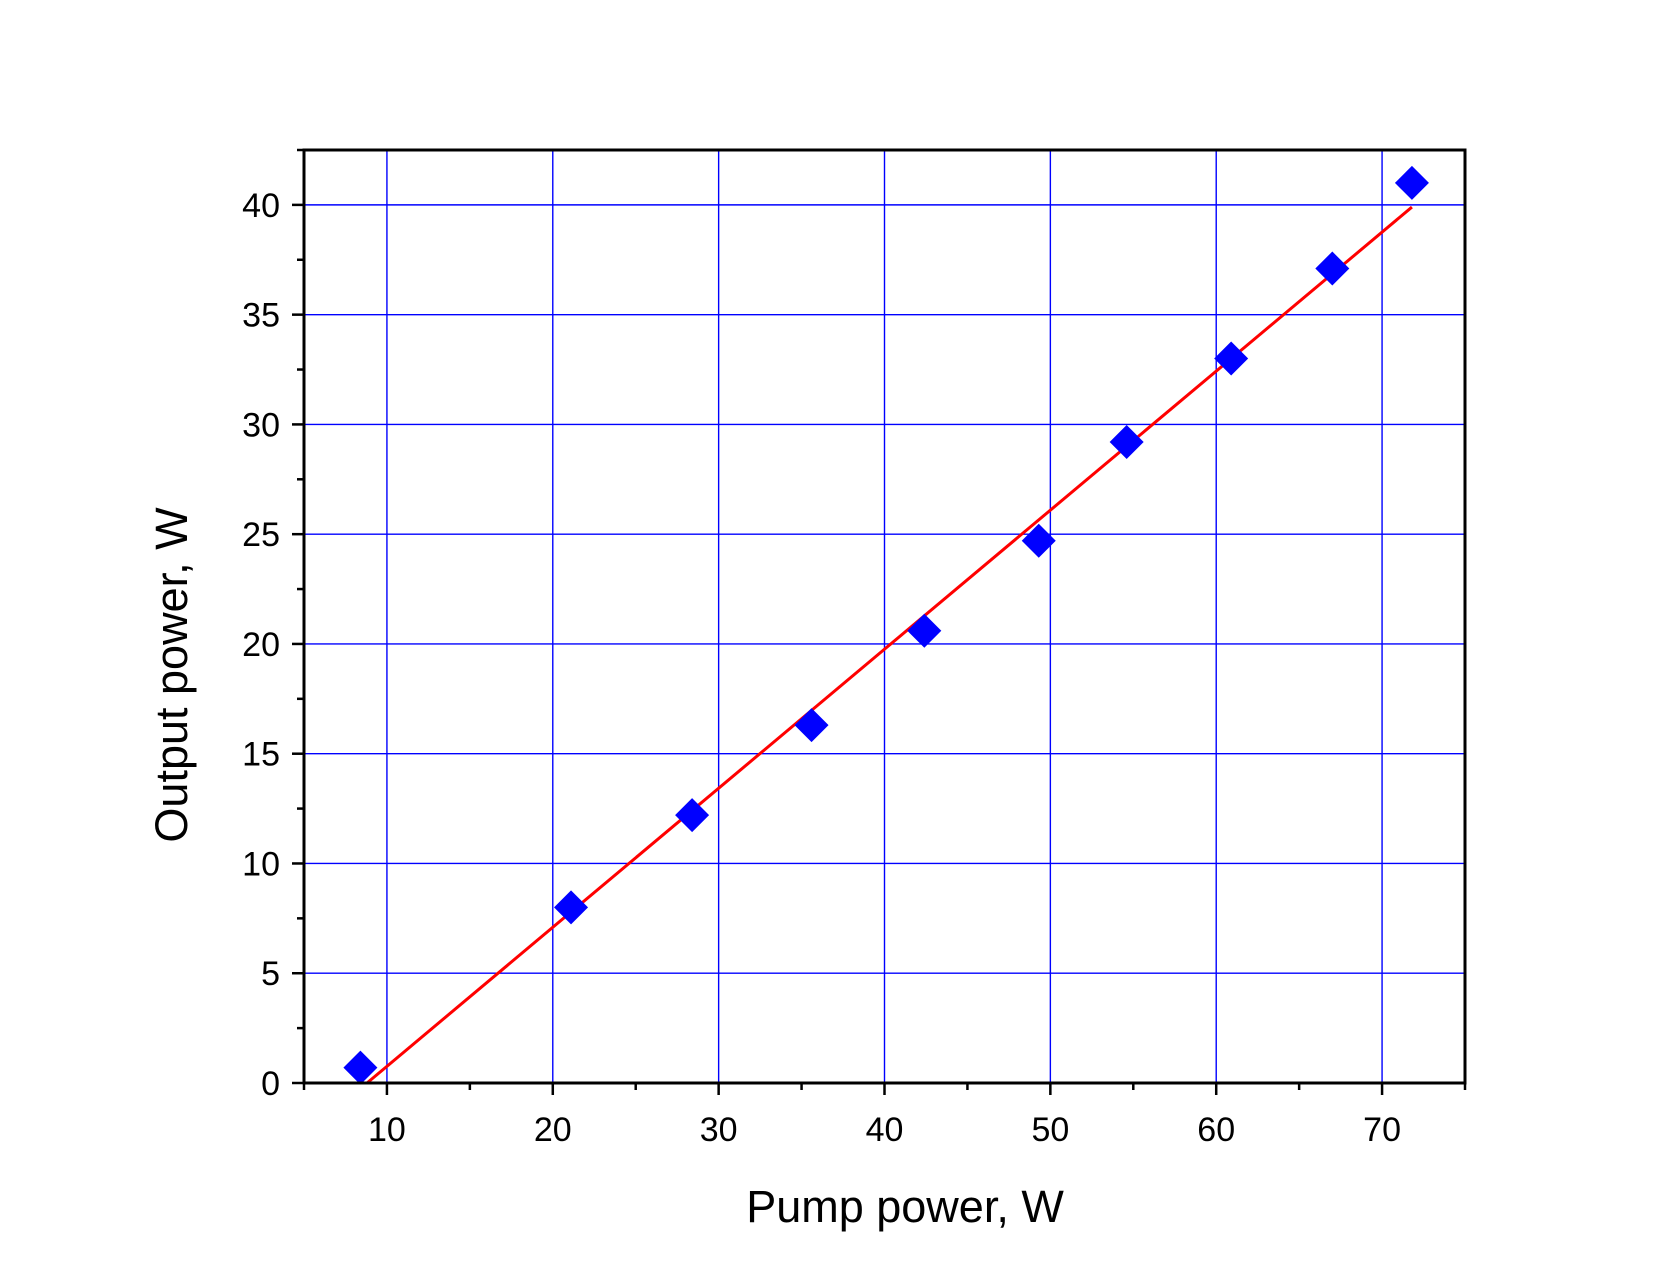 Image resolution: width=1680 pixels, height=1285 pixels. What do you see at coordinates (553, 1130) in the screenshot?
I see `x-tick-label: 20` at bounding box center [553, 1130].